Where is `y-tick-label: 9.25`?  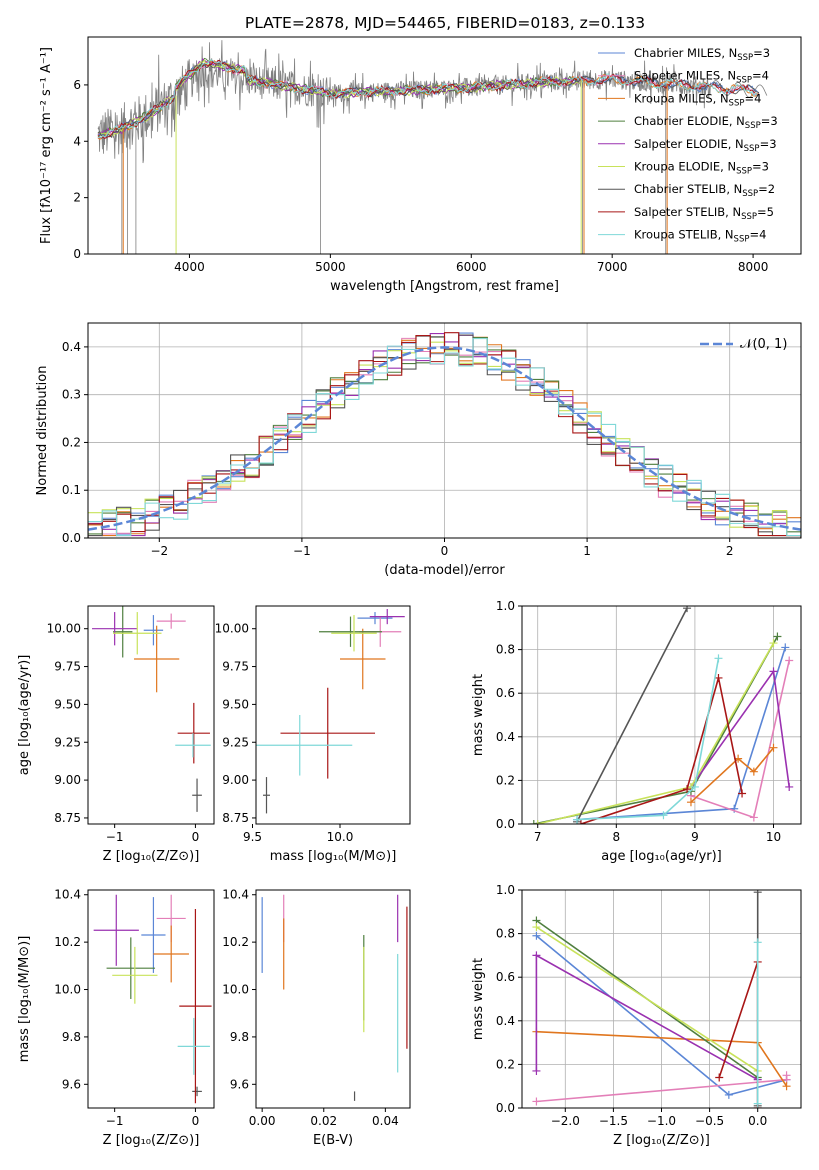
y-tick-label: 9.25 is located at coordinates (67, 742).